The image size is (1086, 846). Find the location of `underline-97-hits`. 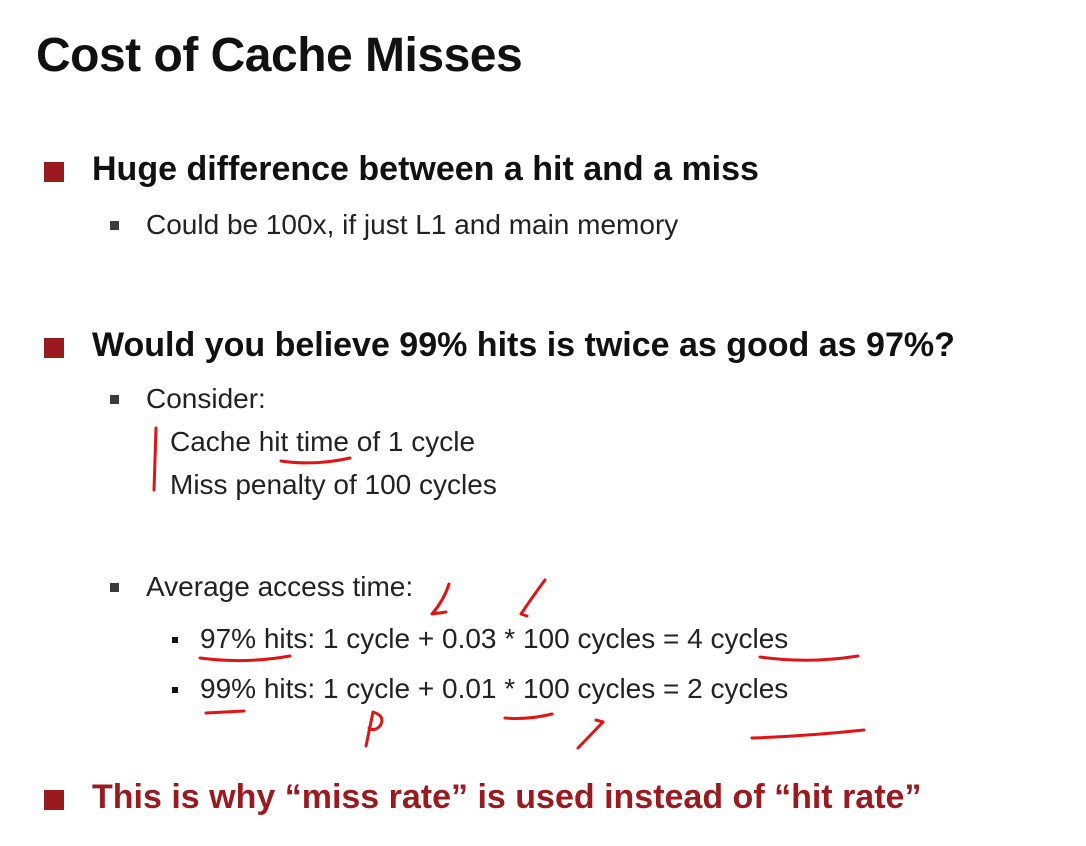

underline-97-hits is located at coordinates (245, 658).